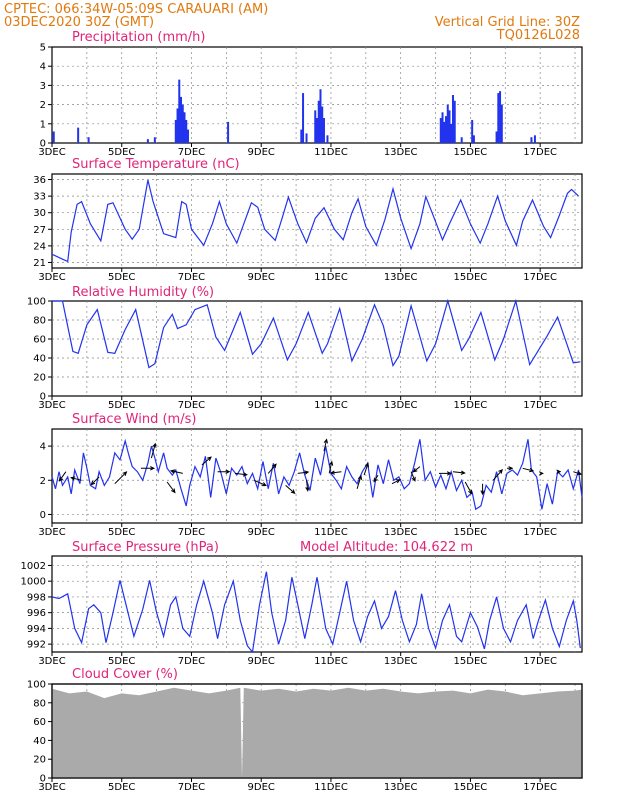  What do you see at coordinates (39, 340) in the screenshot?
I see `humidity-ytick-label: 60` at bounding box center [39, 340].